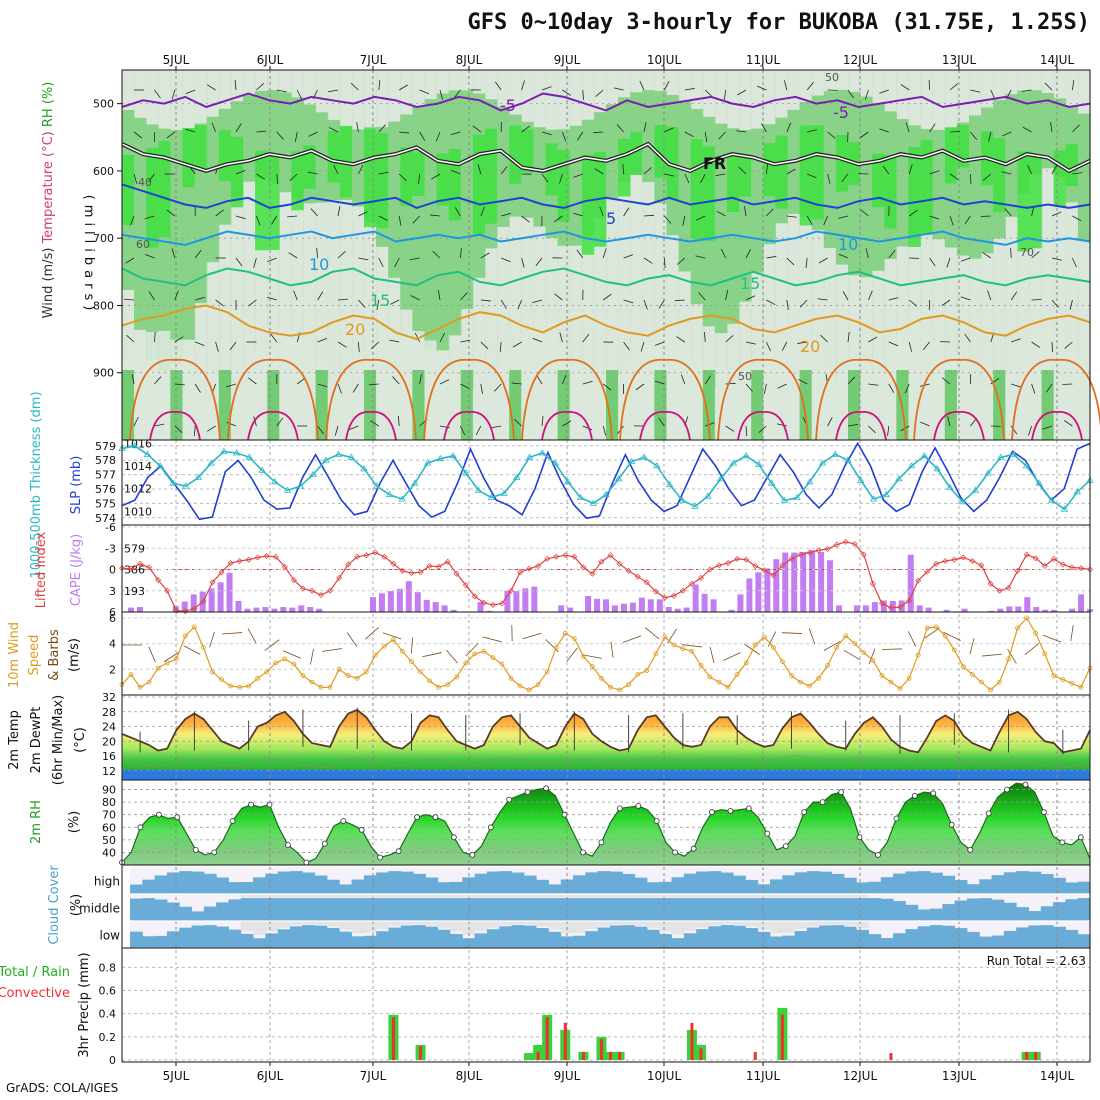 The height and width of the screenshot is (1100, 1100). What do you see at coordinates (74, 822) in the screenshot?
I see `panel-label-part: (%)` at bounding box center [74, 822].